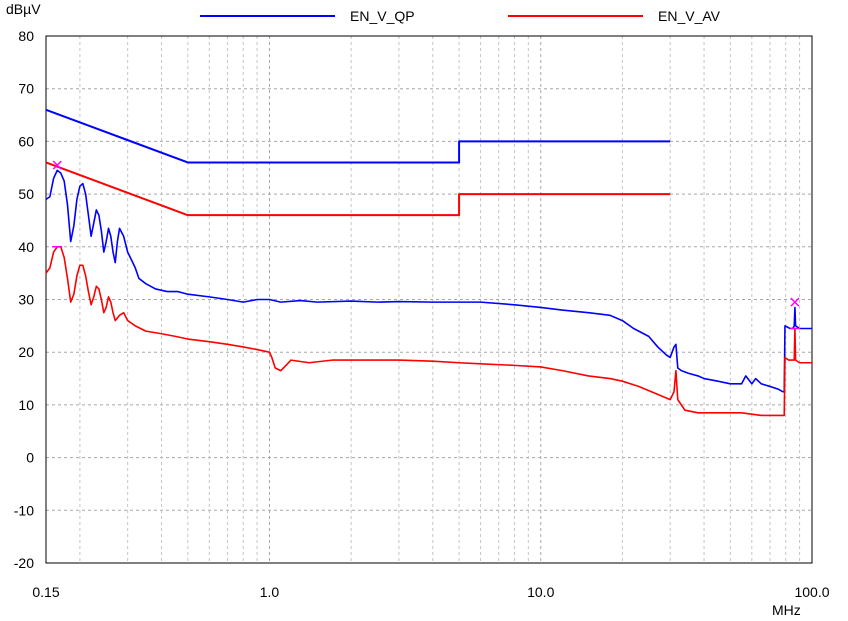 This screenshot has width=848, height=621. What do you see at coordinates (26, 141) in the screenshot?
I see `y-tick-label: 60` at bounding box center [26, 141].